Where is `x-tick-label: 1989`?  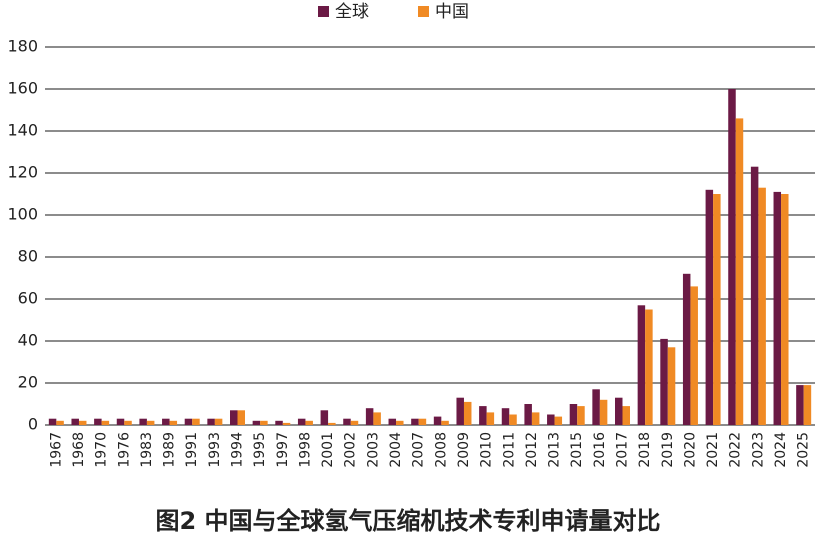 x-tick-label: 1989 is located at coordinates (170, 450).